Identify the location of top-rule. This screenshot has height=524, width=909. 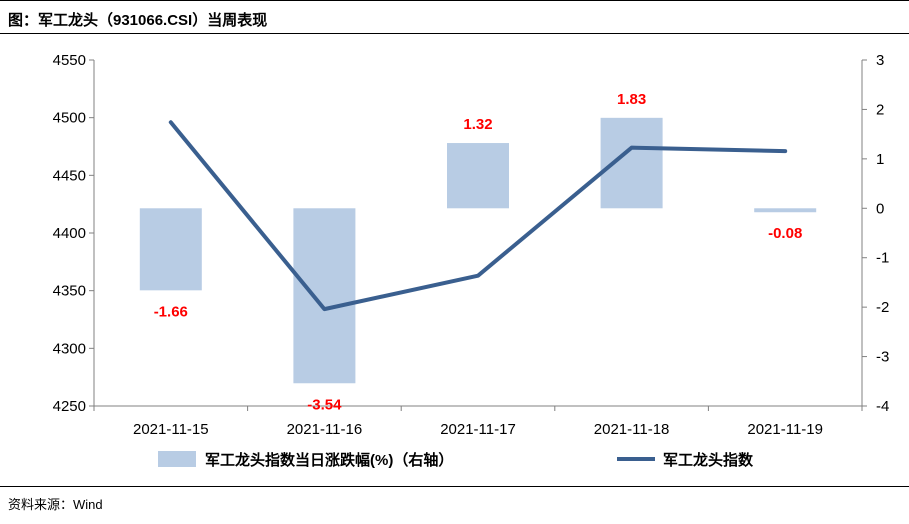
(454, 0).